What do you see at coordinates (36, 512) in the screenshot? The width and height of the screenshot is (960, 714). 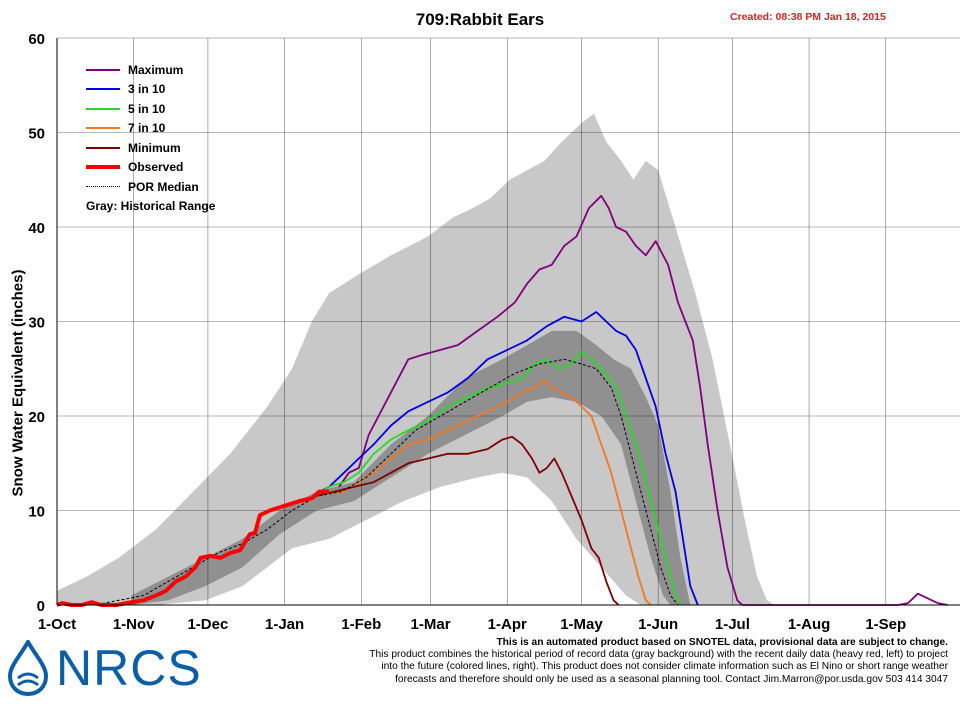 I see `y-tick-label: 10` at bounding box center [36, 512].